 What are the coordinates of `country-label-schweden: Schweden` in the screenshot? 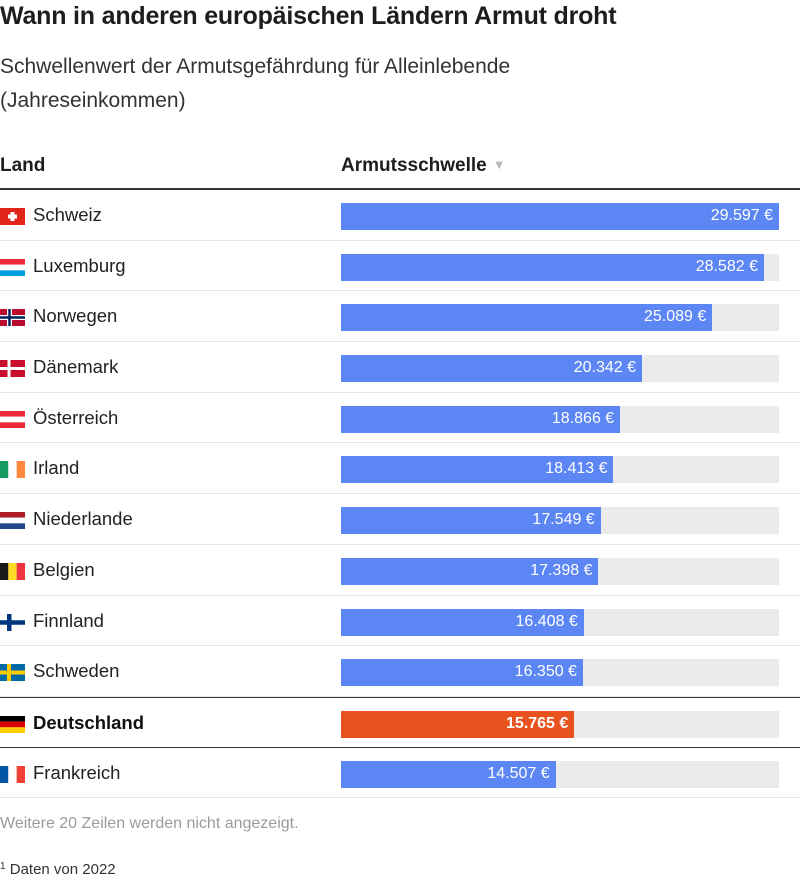 It's located at (76, 671).